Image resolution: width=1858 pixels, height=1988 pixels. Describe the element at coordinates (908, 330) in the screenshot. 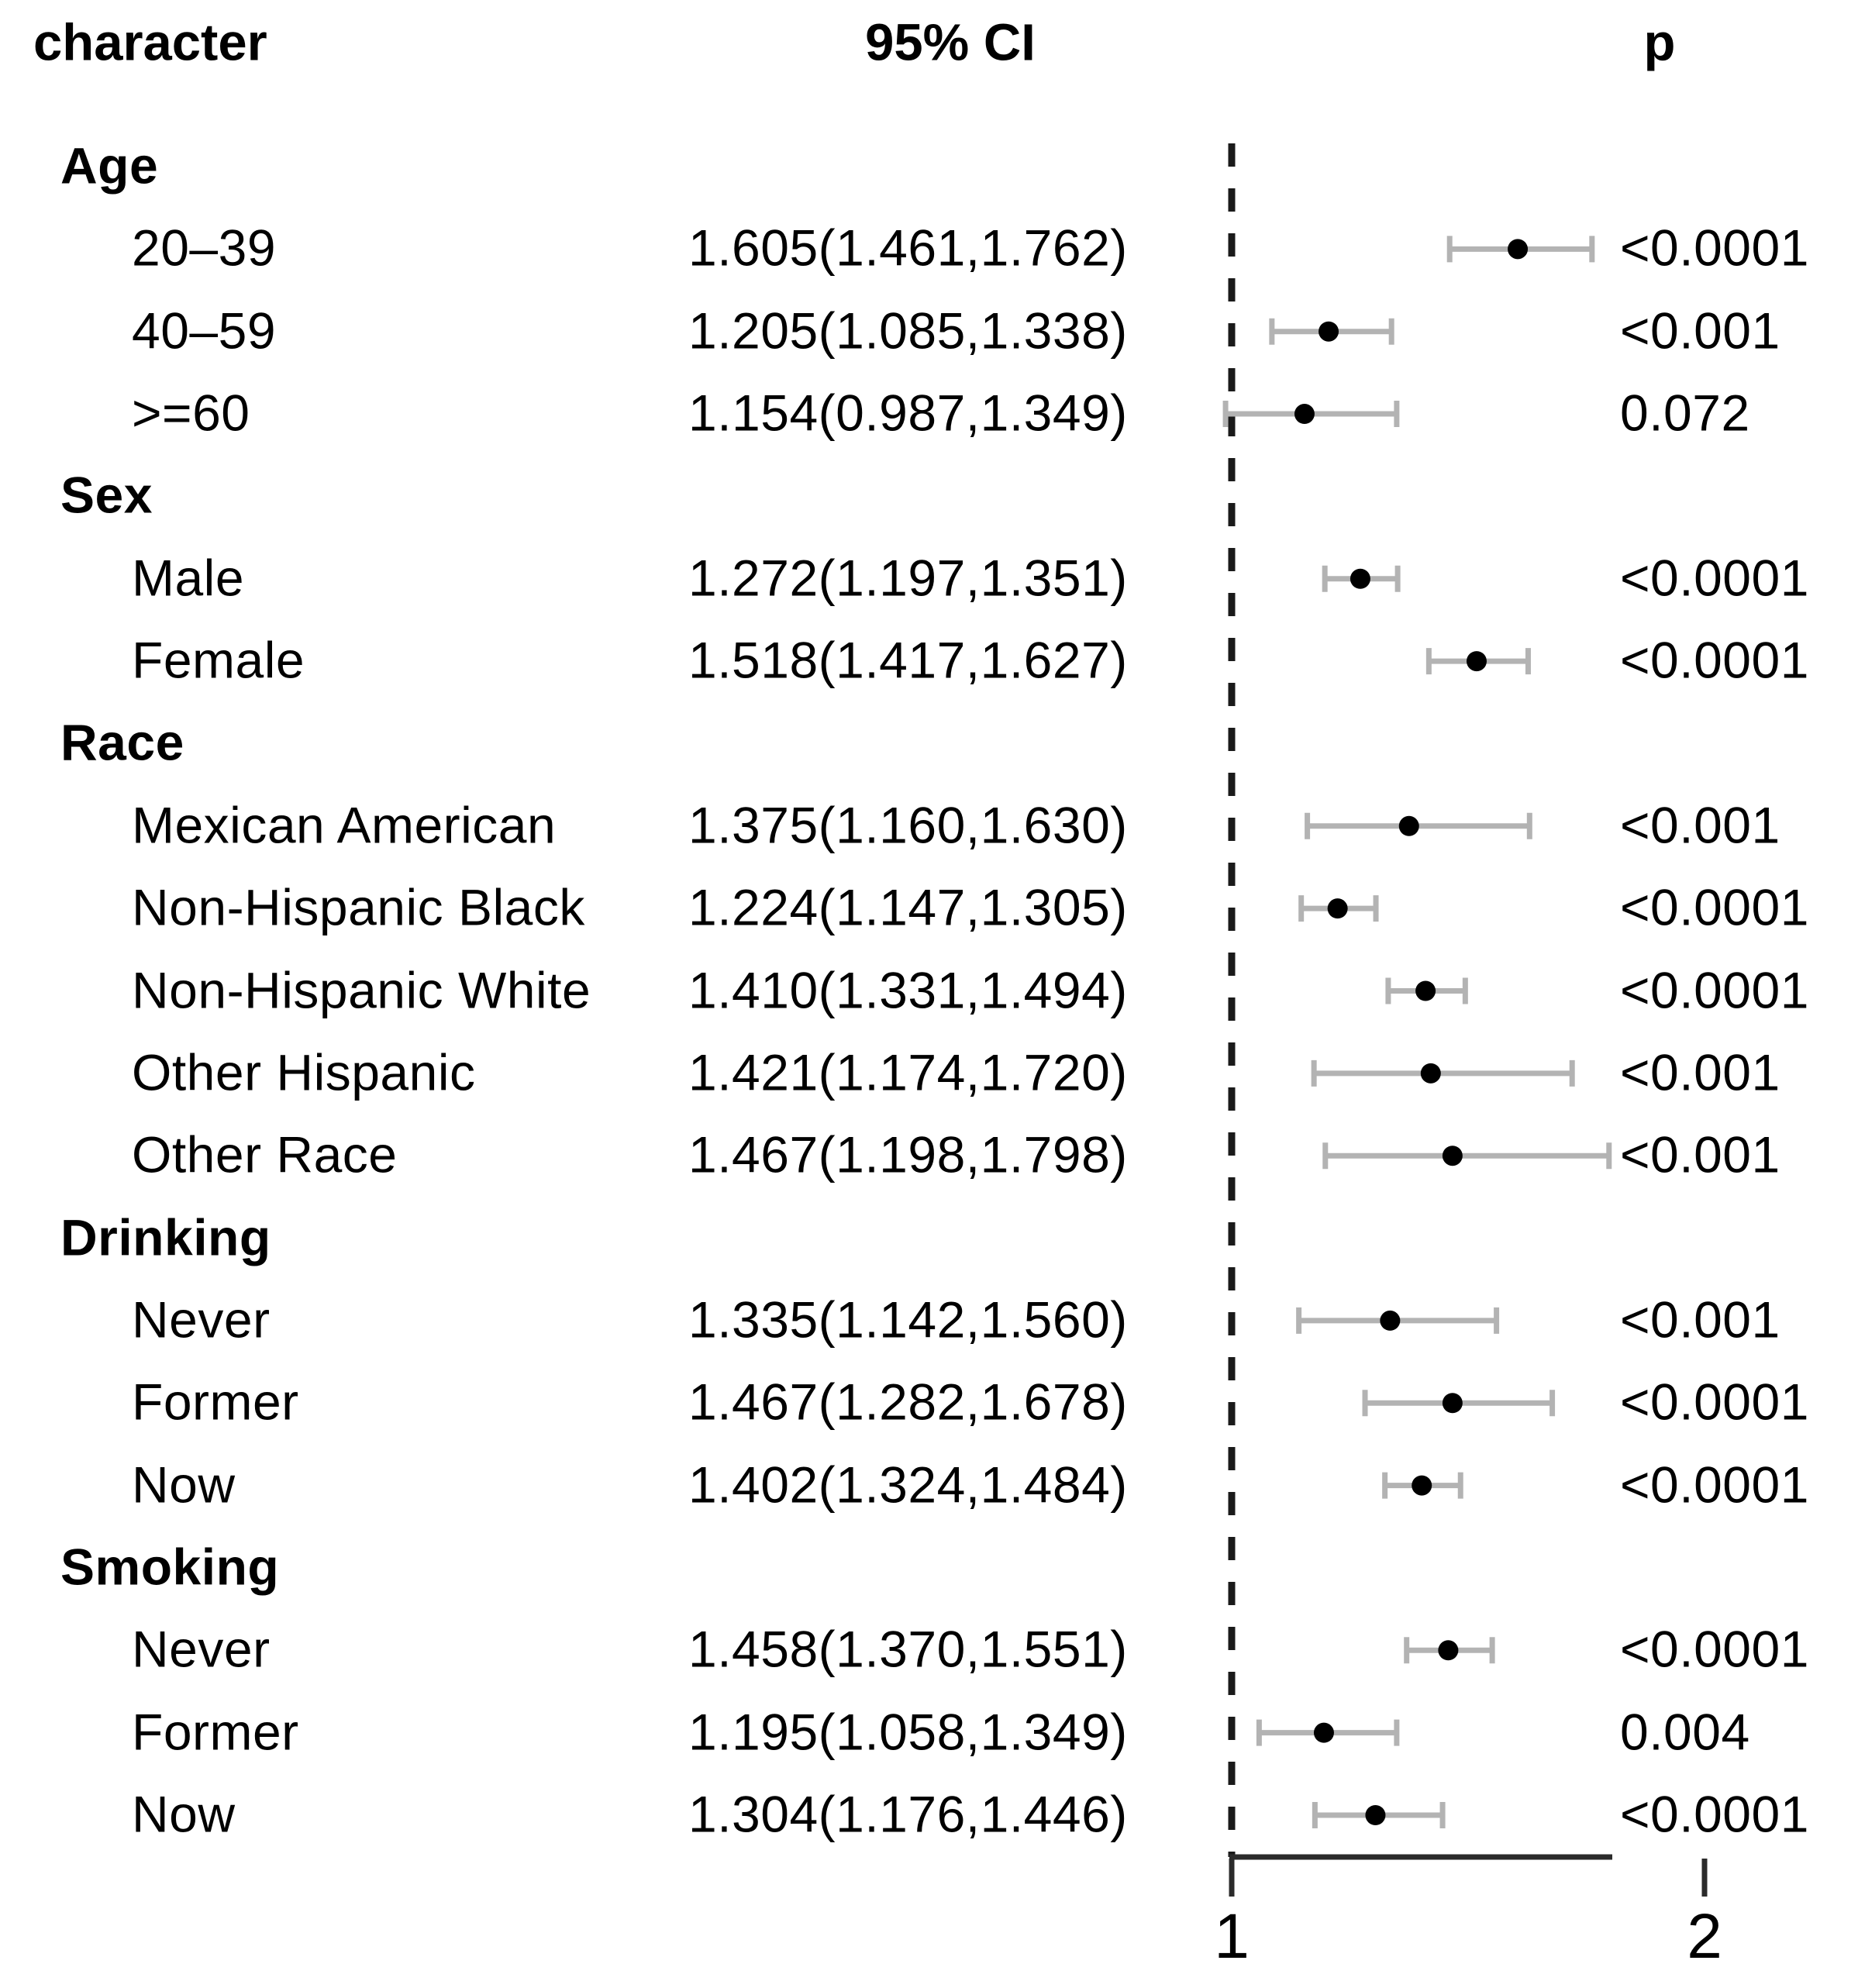

I see `row-ci: 1.205(1.085,1.338)` at that location.